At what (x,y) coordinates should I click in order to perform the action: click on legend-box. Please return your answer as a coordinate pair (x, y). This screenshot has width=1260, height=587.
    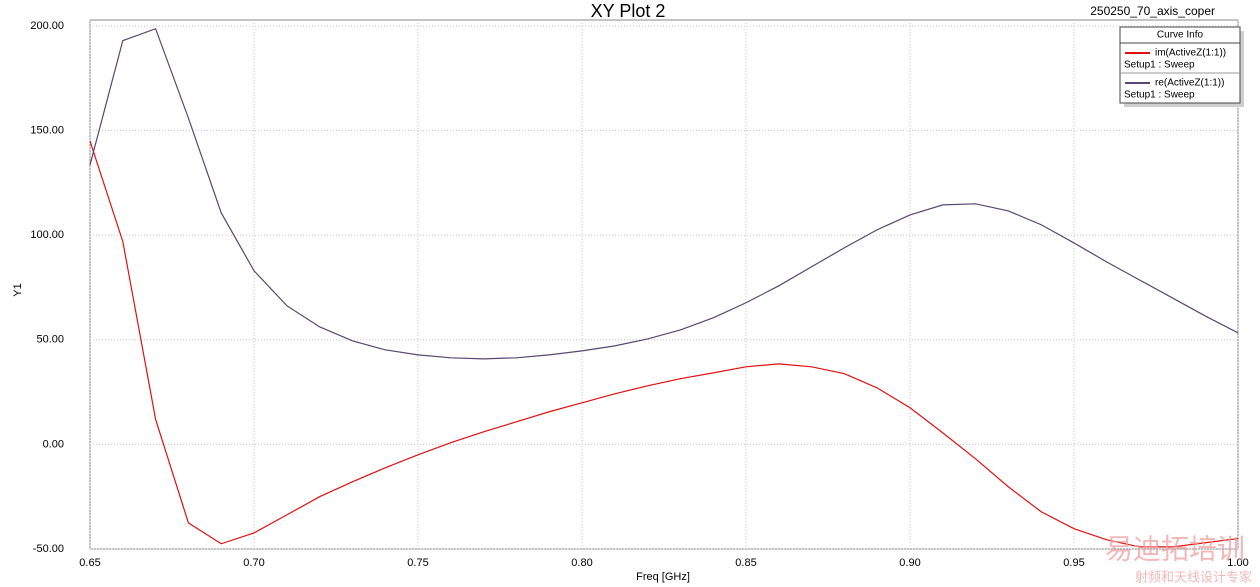
    Looking at the image, I should click on (1180, 65).